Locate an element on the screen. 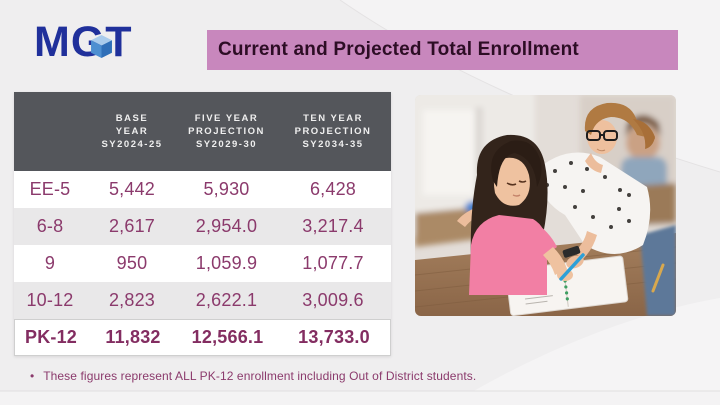  cell-base-year: 2,617 is located at coordinates (132, 226).